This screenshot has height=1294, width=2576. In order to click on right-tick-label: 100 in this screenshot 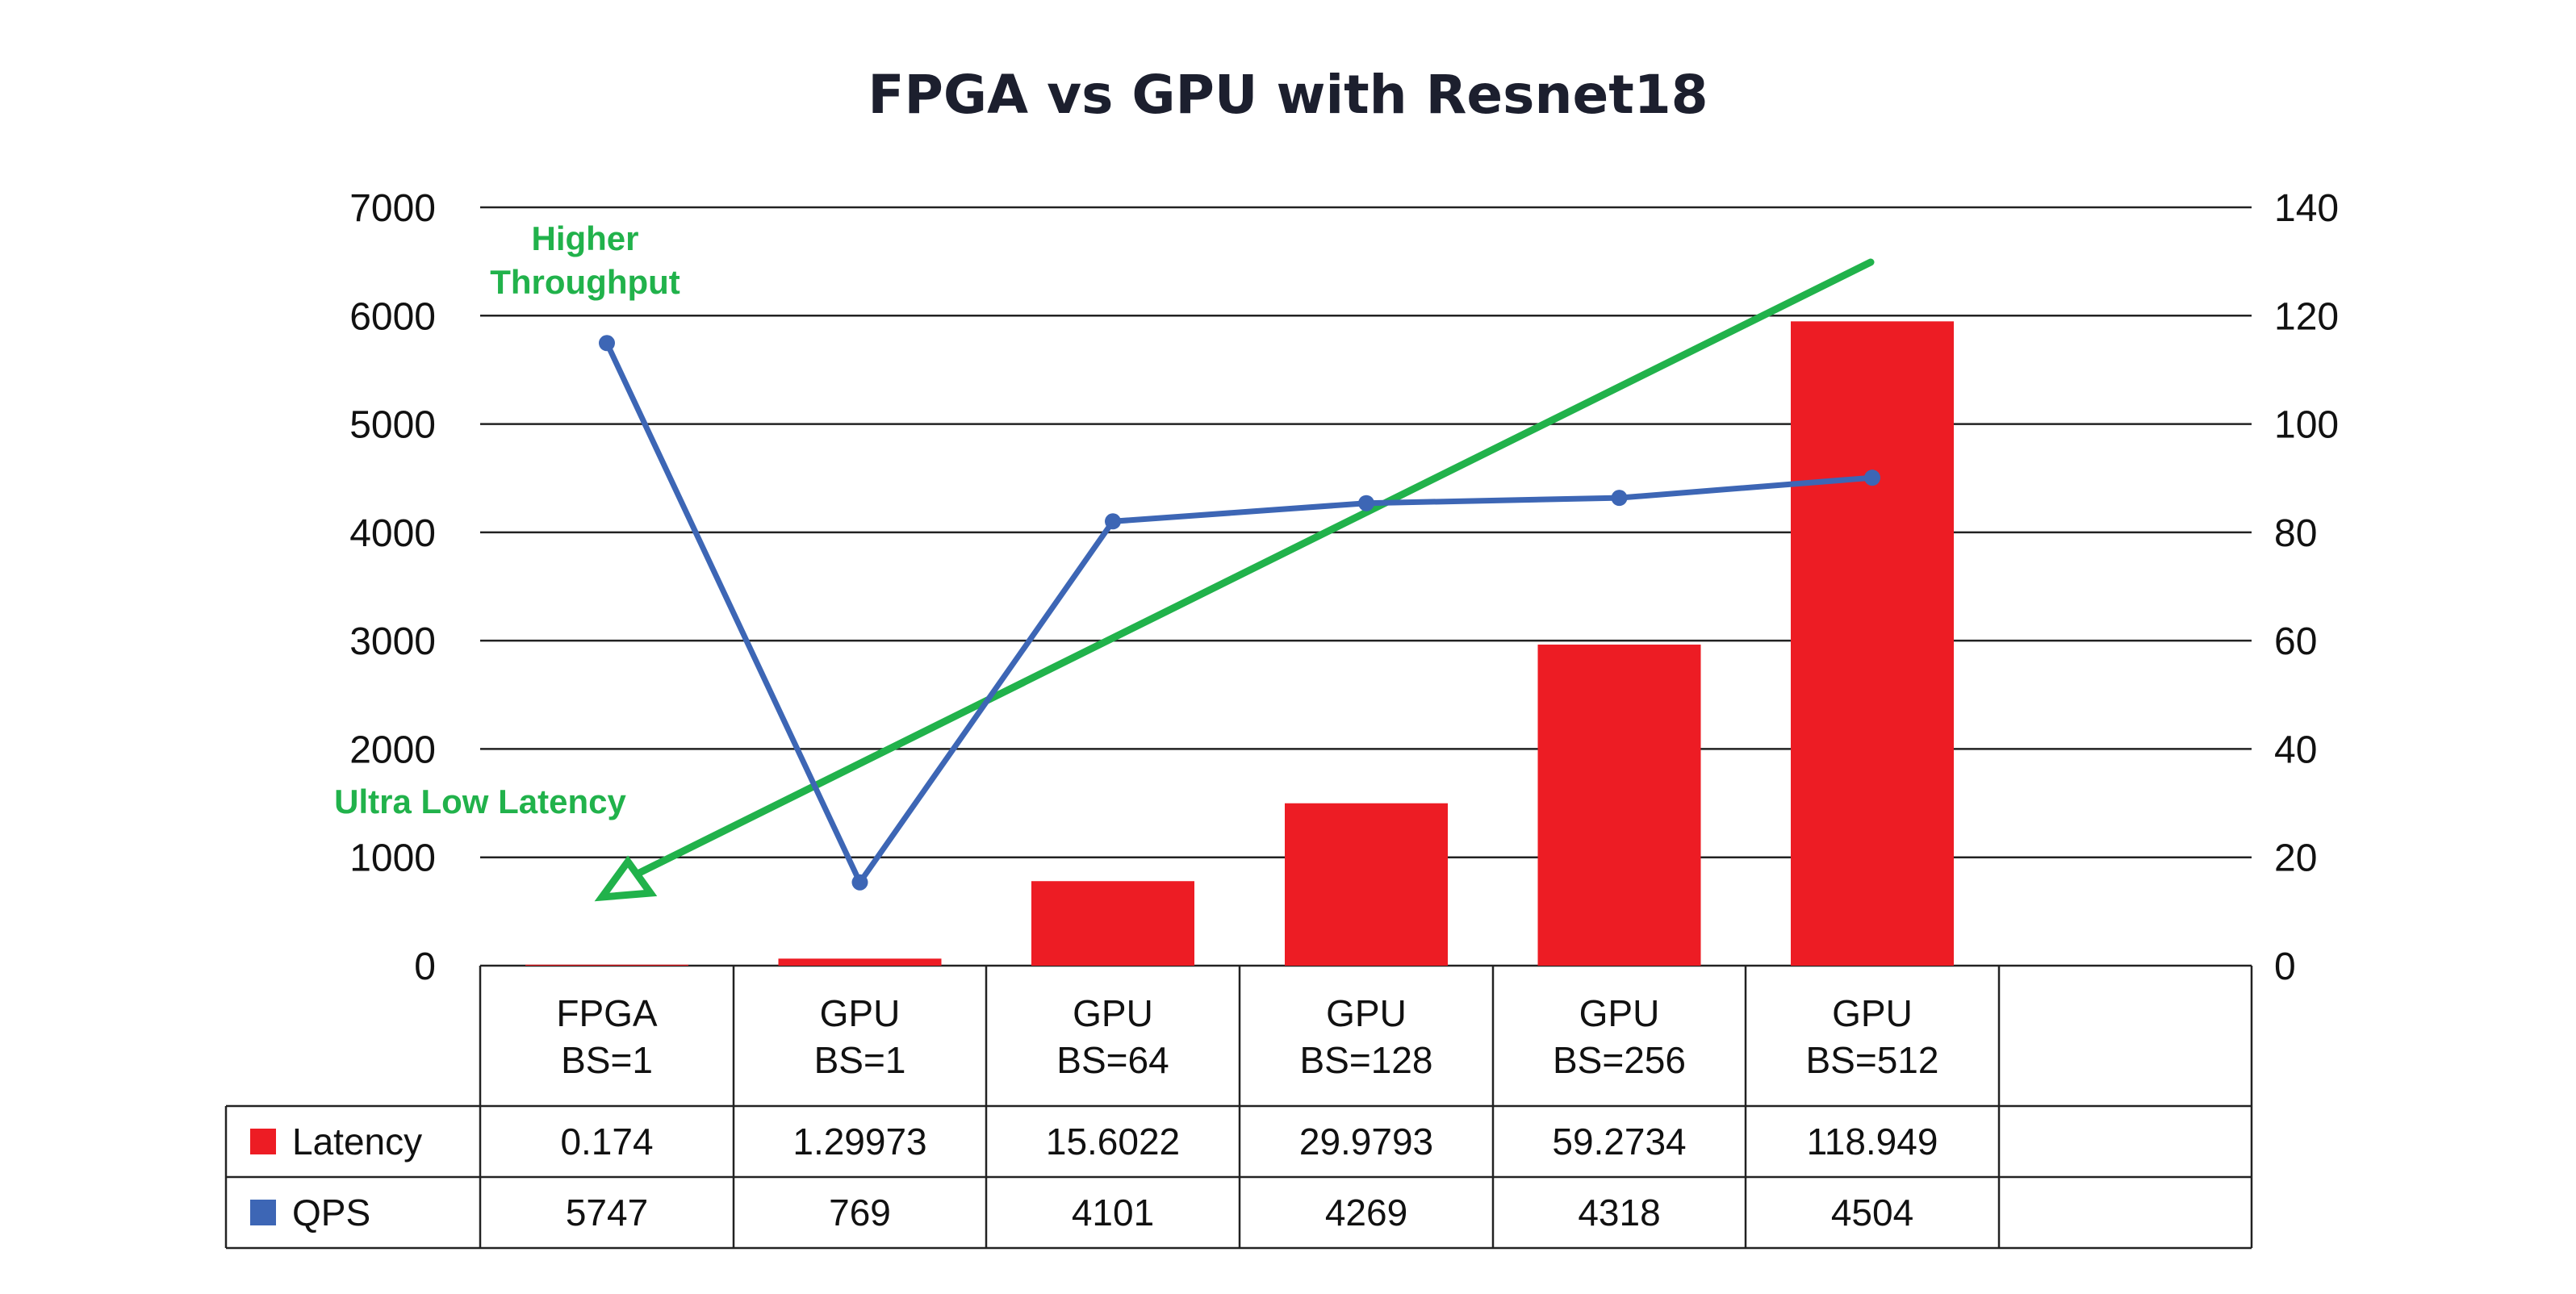, I will do `click(2306, 425)`.